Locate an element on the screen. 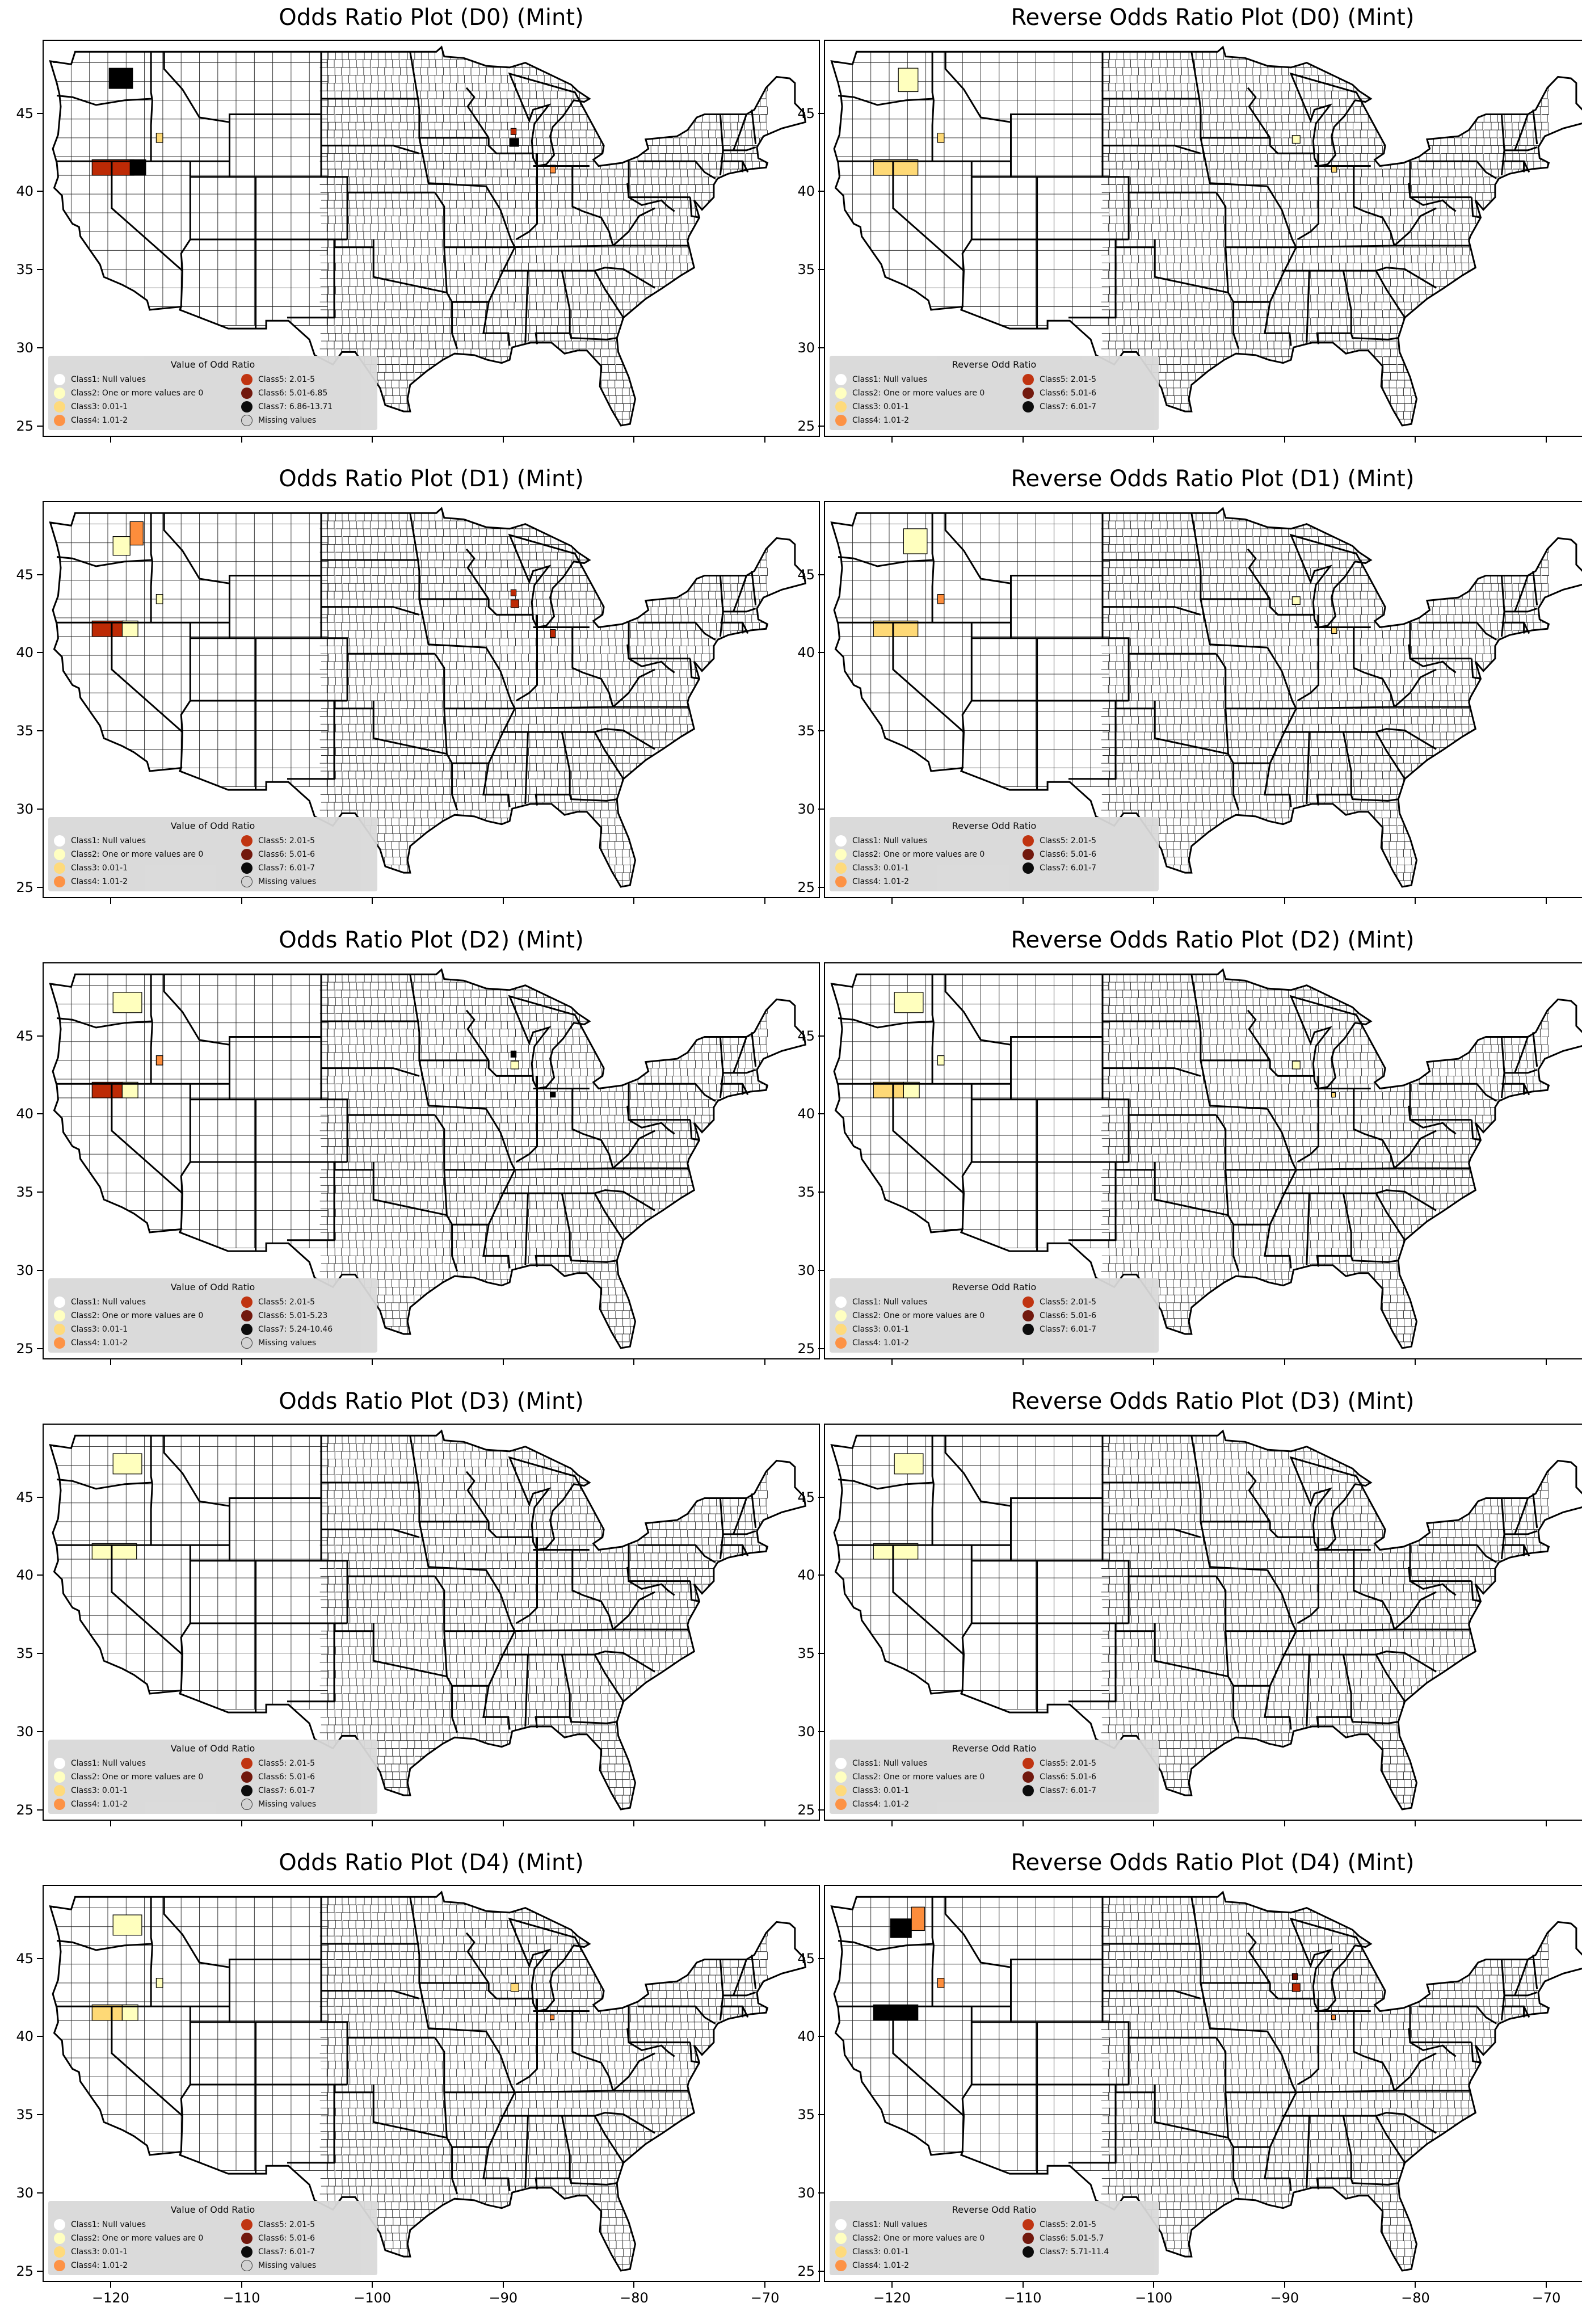 This screenshot has width=1582, height=2324. highlighted-county-class6 is located at coordinates (1294, 1976).